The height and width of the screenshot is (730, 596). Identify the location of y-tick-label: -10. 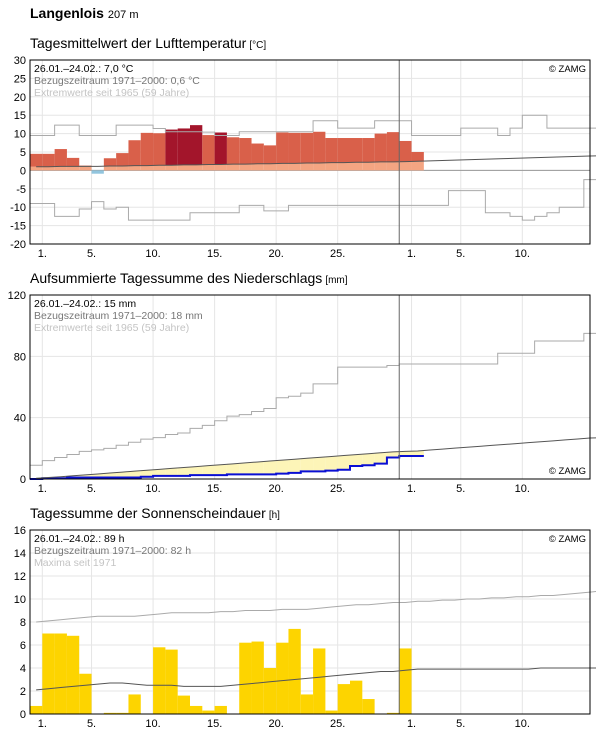
(18, 208).